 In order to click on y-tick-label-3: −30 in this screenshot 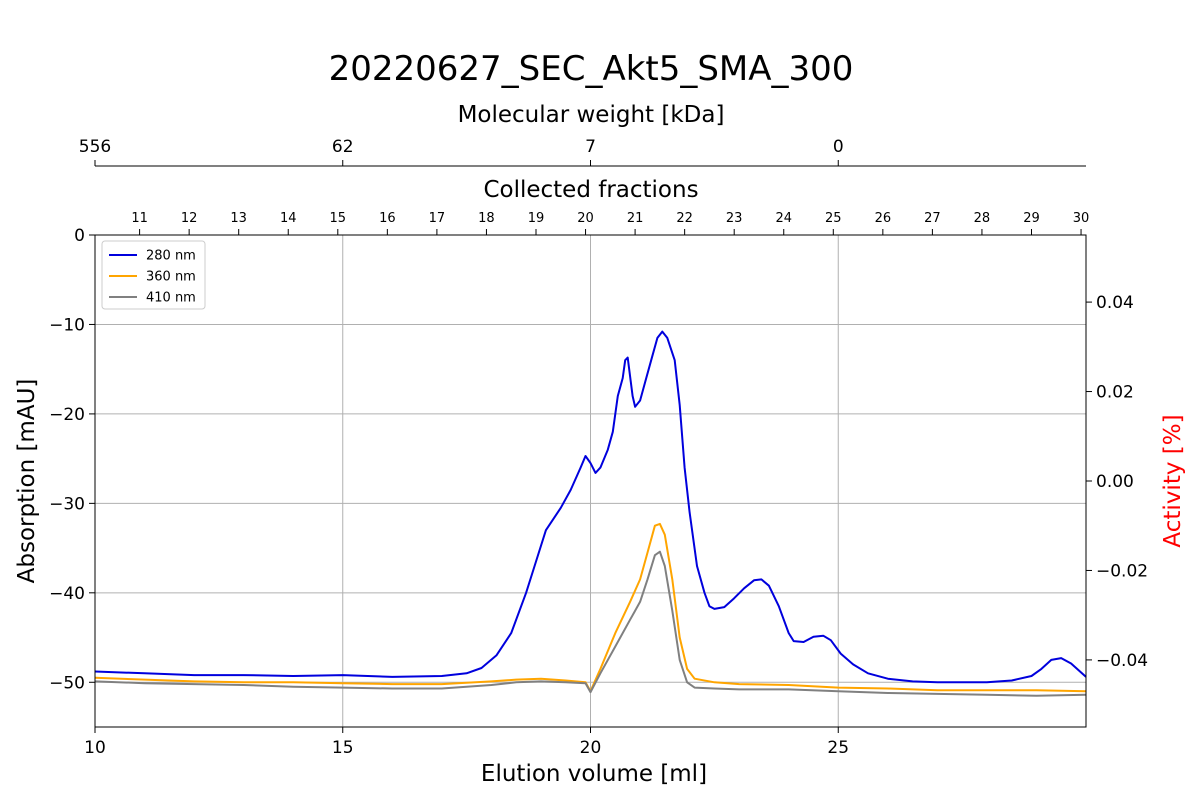, I will do `click(67, 504)`.